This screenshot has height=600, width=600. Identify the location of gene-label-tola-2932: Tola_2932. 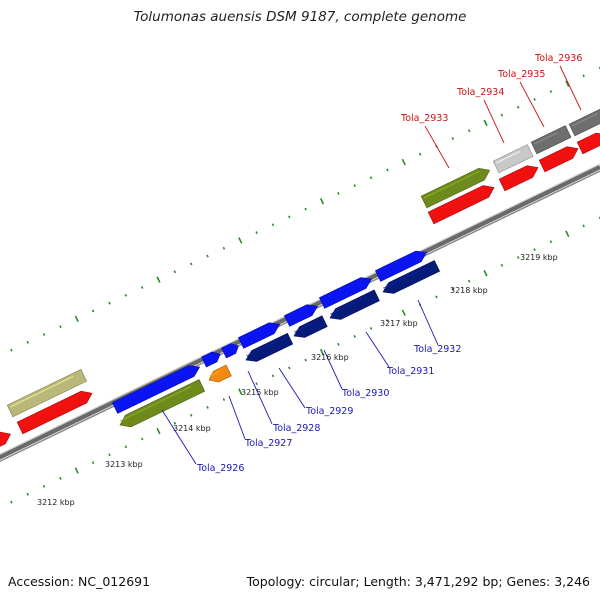
(437, 349).